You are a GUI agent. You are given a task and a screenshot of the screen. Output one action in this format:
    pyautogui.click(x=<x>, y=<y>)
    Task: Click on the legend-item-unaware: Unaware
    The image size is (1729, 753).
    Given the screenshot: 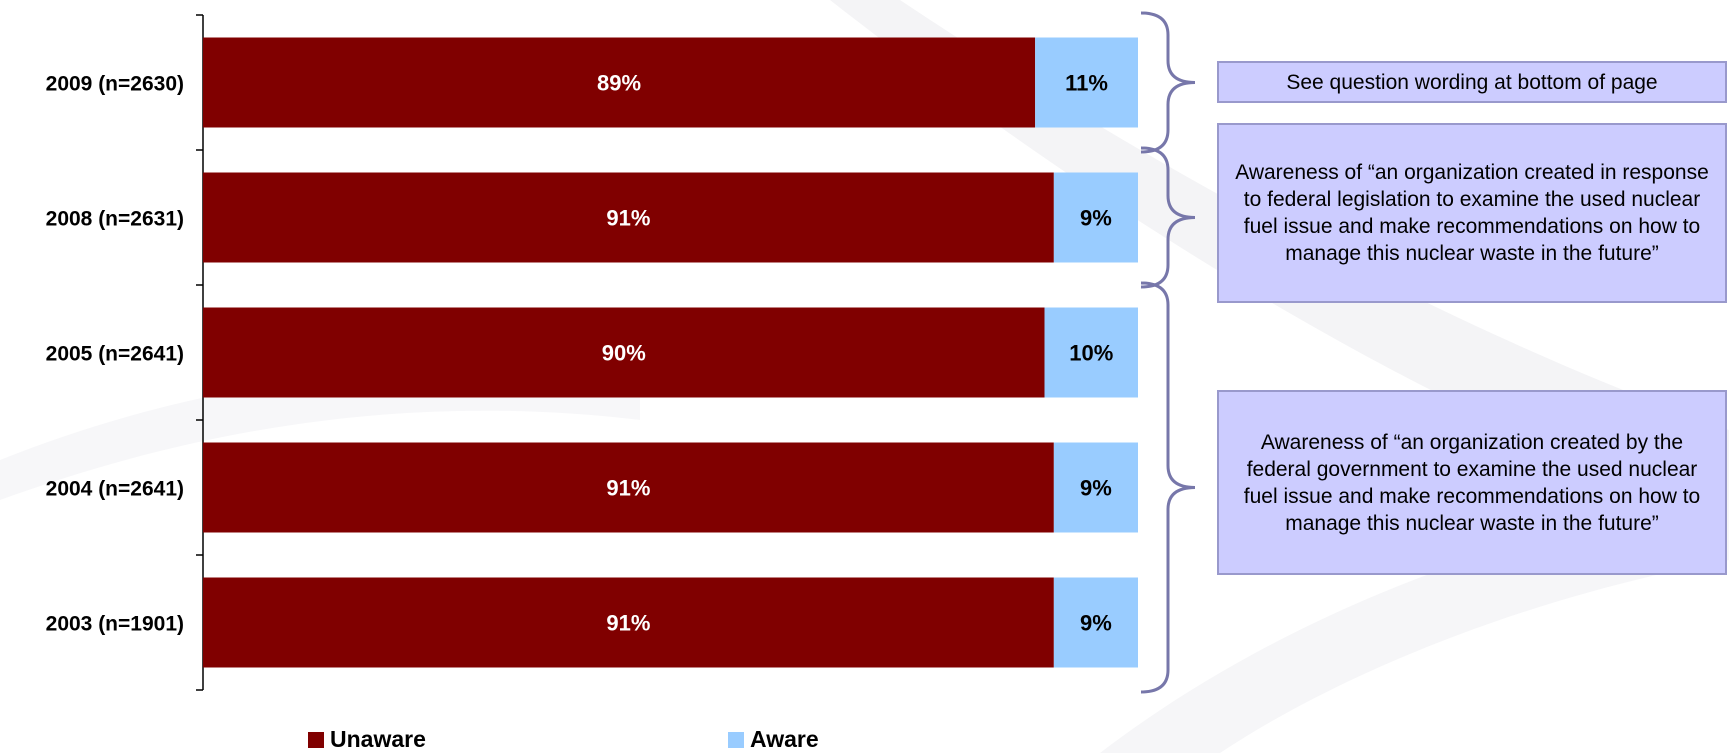 What is the action you would take?
    pyautogui.click(x=367, y=739)
    